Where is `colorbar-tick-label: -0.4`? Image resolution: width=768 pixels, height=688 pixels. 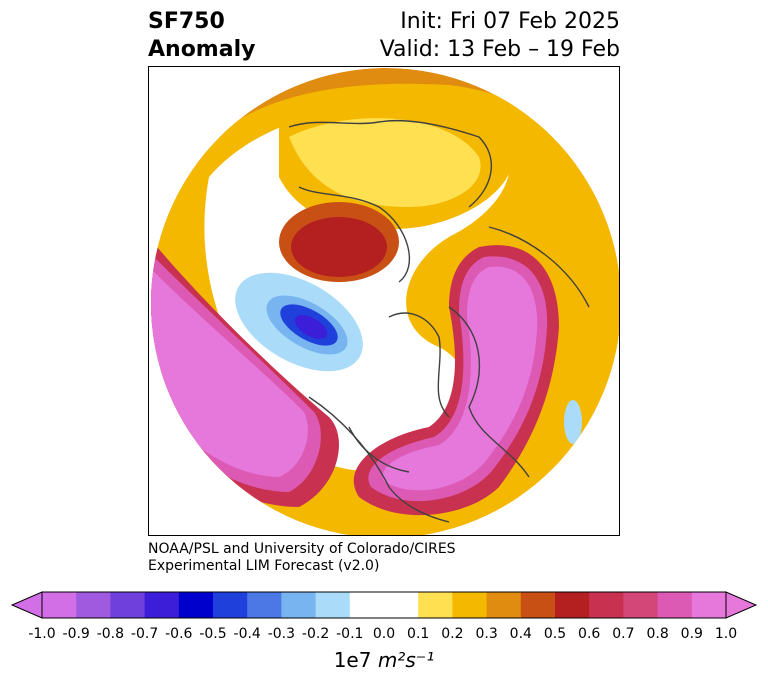
colorbar-tick-label: -0.4 is located at coordinates (247, 634).